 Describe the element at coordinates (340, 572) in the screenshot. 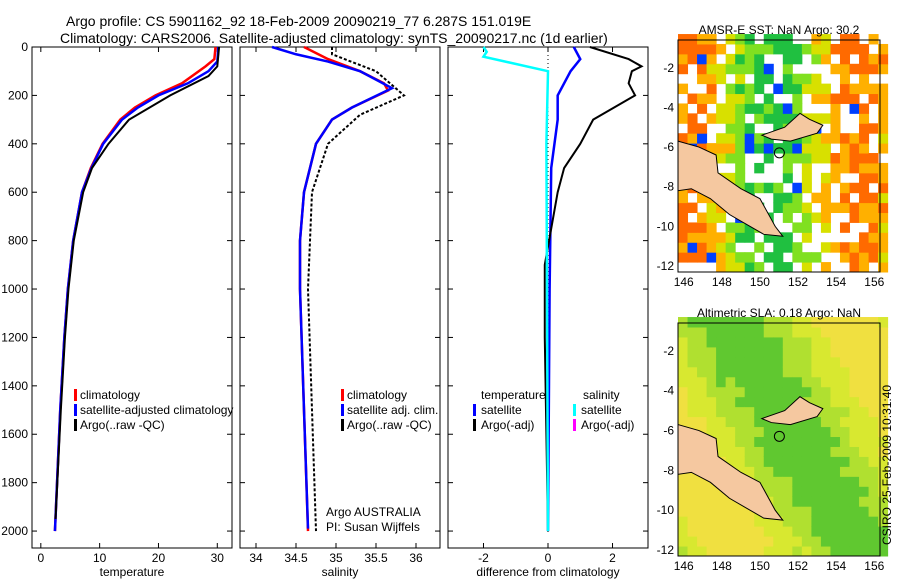

I see `x-axis-label: salinity` at that location.